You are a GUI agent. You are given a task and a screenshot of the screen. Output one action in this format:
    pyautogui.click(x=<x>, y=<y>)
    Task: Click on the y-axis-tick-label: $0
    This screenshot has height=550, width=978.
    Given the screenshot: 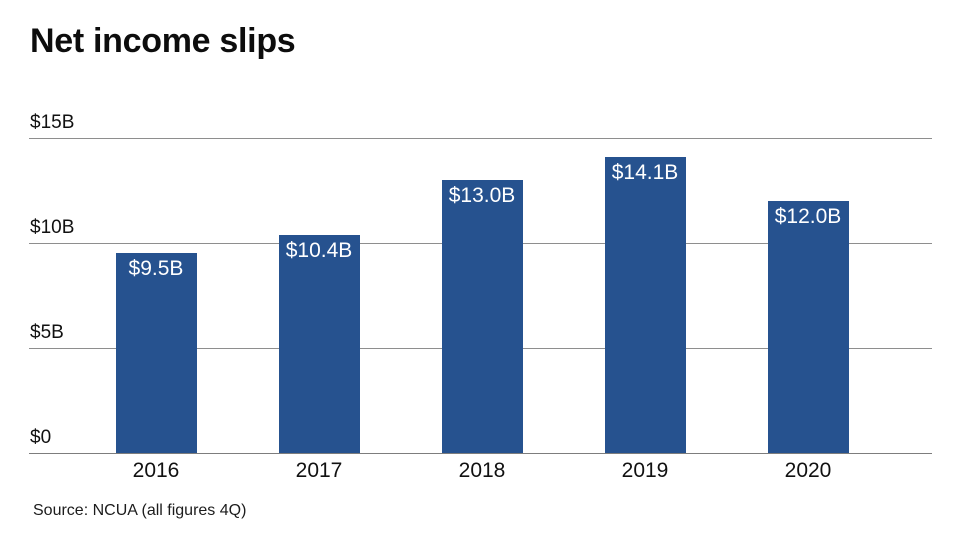 What is the action you would take?
    pyautogui.click(x=41, y=437)
    